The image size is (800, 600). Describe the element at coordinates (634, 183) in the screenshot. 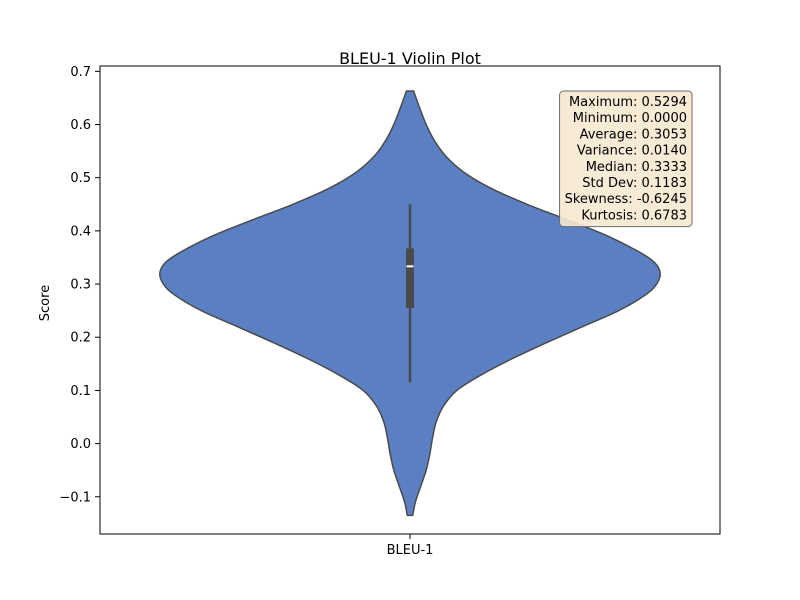

I see `stats-line: Std Dev: 0.1183` at that location.